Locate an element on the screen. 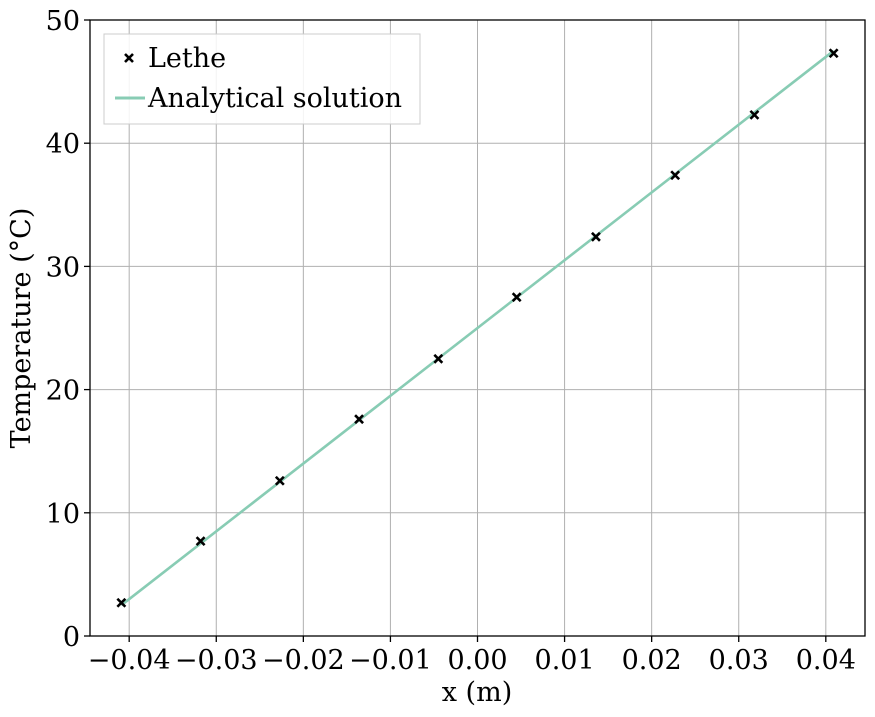 The width and height of the screenshot is (875, 717). x-tick-label: −0.02 is located at coordinates (303, 660).